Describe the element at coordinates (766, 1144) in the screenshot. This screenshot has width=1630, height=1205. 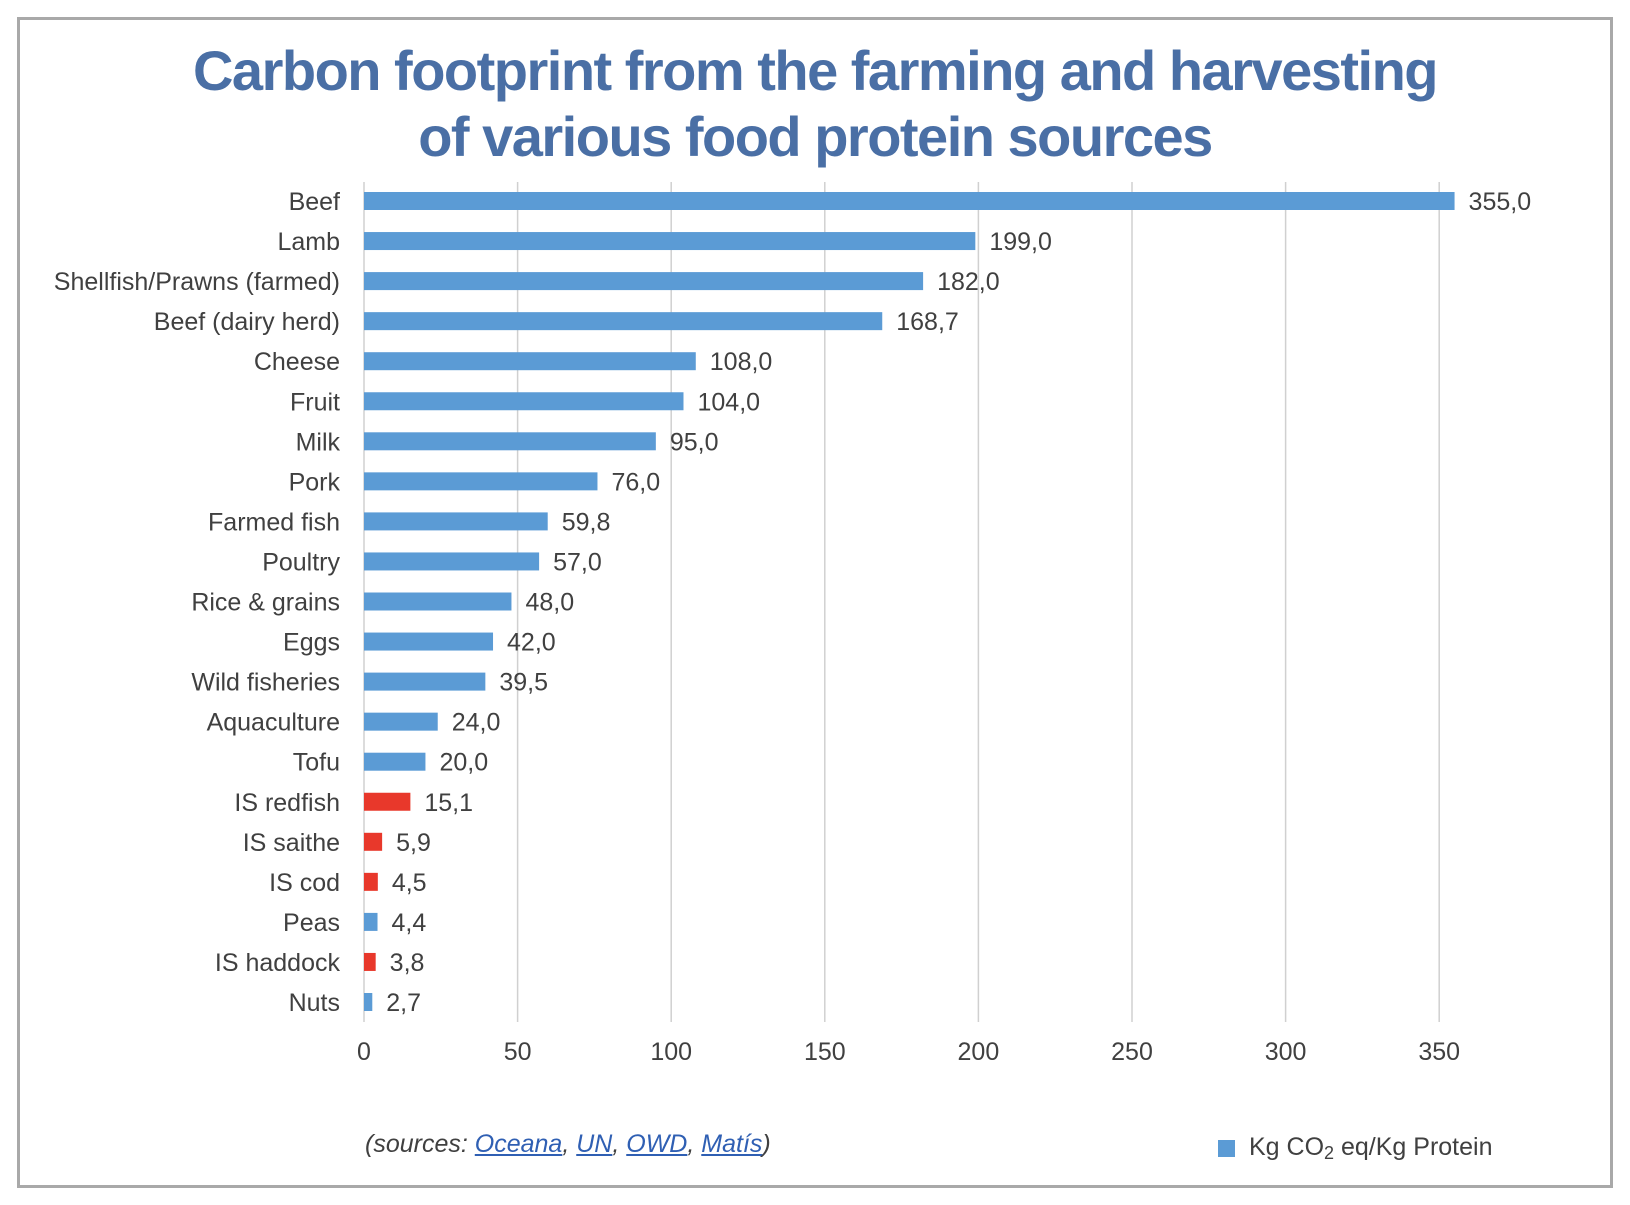
I see `sources-suffix: )` at that location.